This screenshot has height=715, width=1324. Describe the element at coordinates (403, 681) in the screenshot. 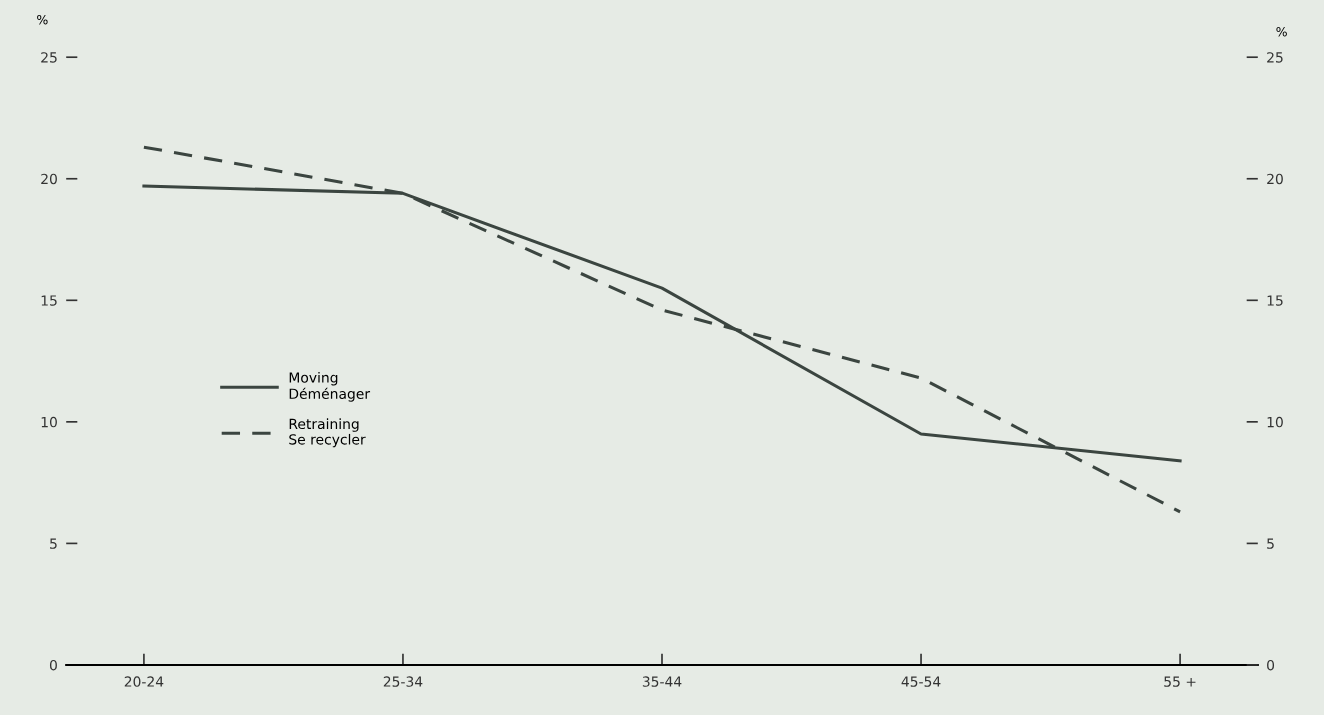

I see `x-tick-label: 25-34` at that location.